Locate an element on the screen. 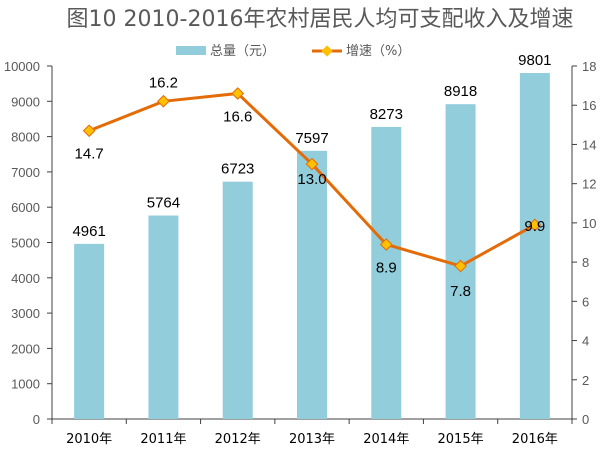  line-data-label: 8.9 is located at coordinates (386, 267).